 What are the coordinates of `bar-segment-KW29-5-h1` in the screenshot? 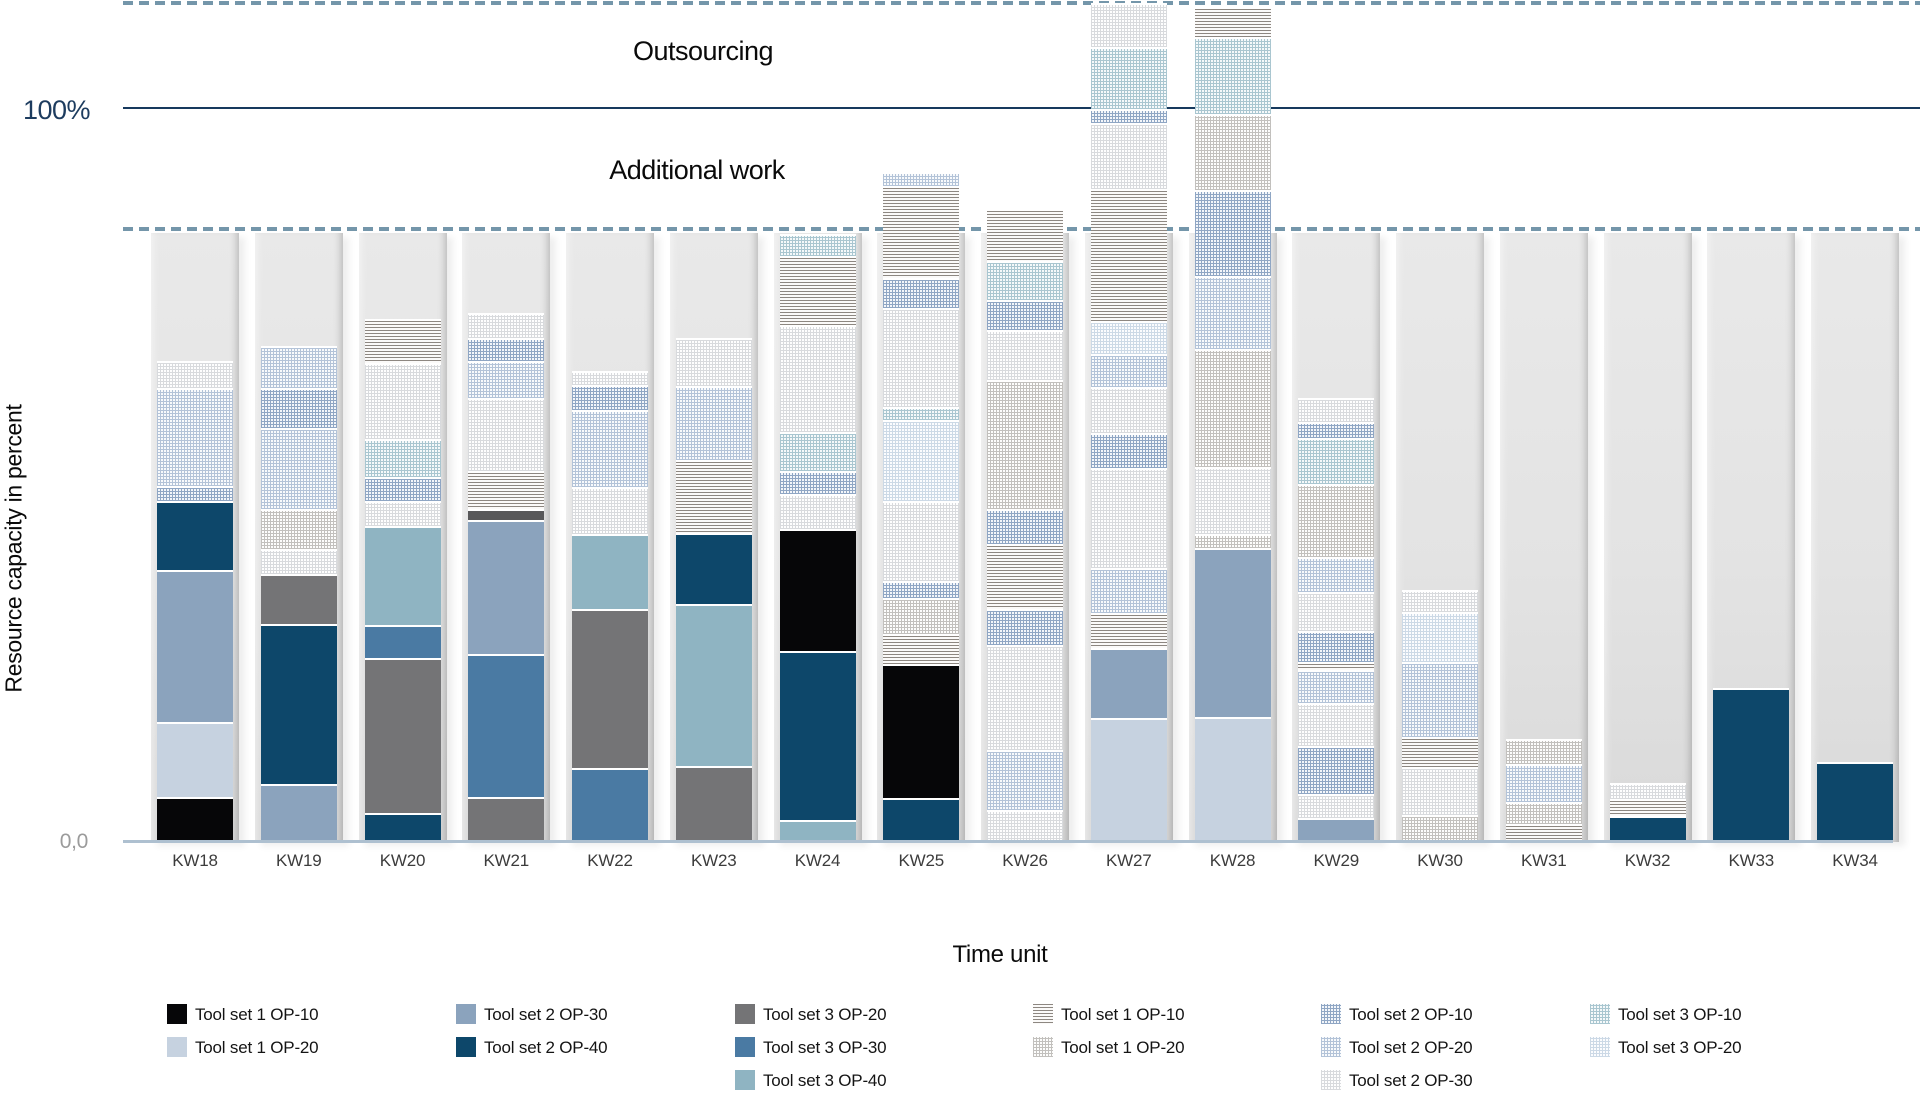 It's located at (1336, 666).